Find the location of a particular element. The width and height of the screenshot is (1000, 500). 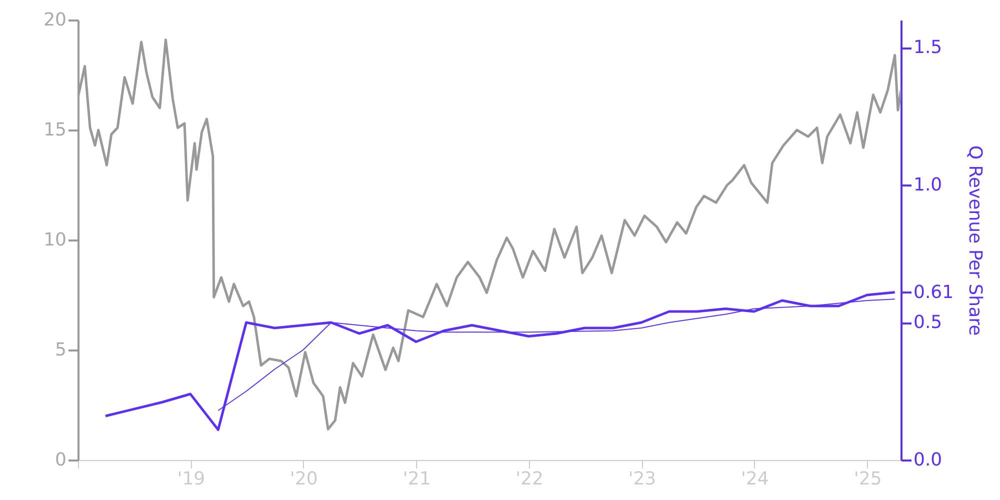

y-tick-label: 10 is located at coordinates (55, 240).